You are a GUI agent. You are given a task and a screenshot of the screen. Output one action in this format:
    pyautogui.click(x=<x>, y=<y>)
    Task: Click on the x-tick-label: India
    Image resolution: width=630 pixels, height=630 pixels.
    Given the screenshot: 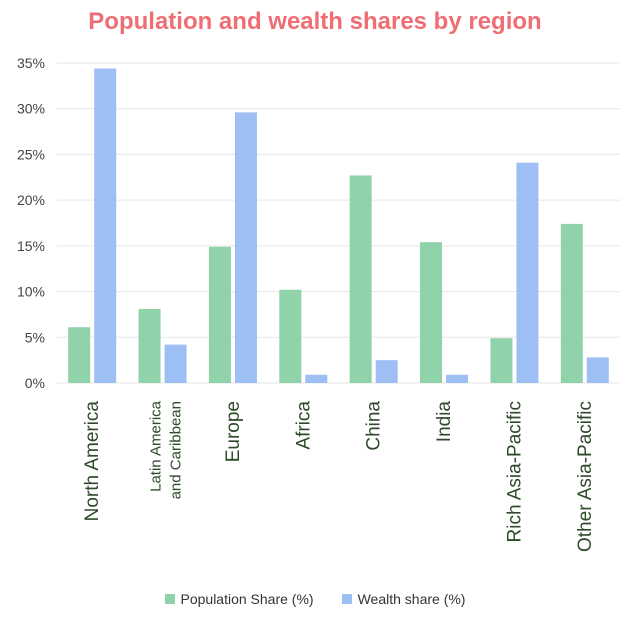 What is the action you would take?
    pyautogui.click(x=444, y=422)
    